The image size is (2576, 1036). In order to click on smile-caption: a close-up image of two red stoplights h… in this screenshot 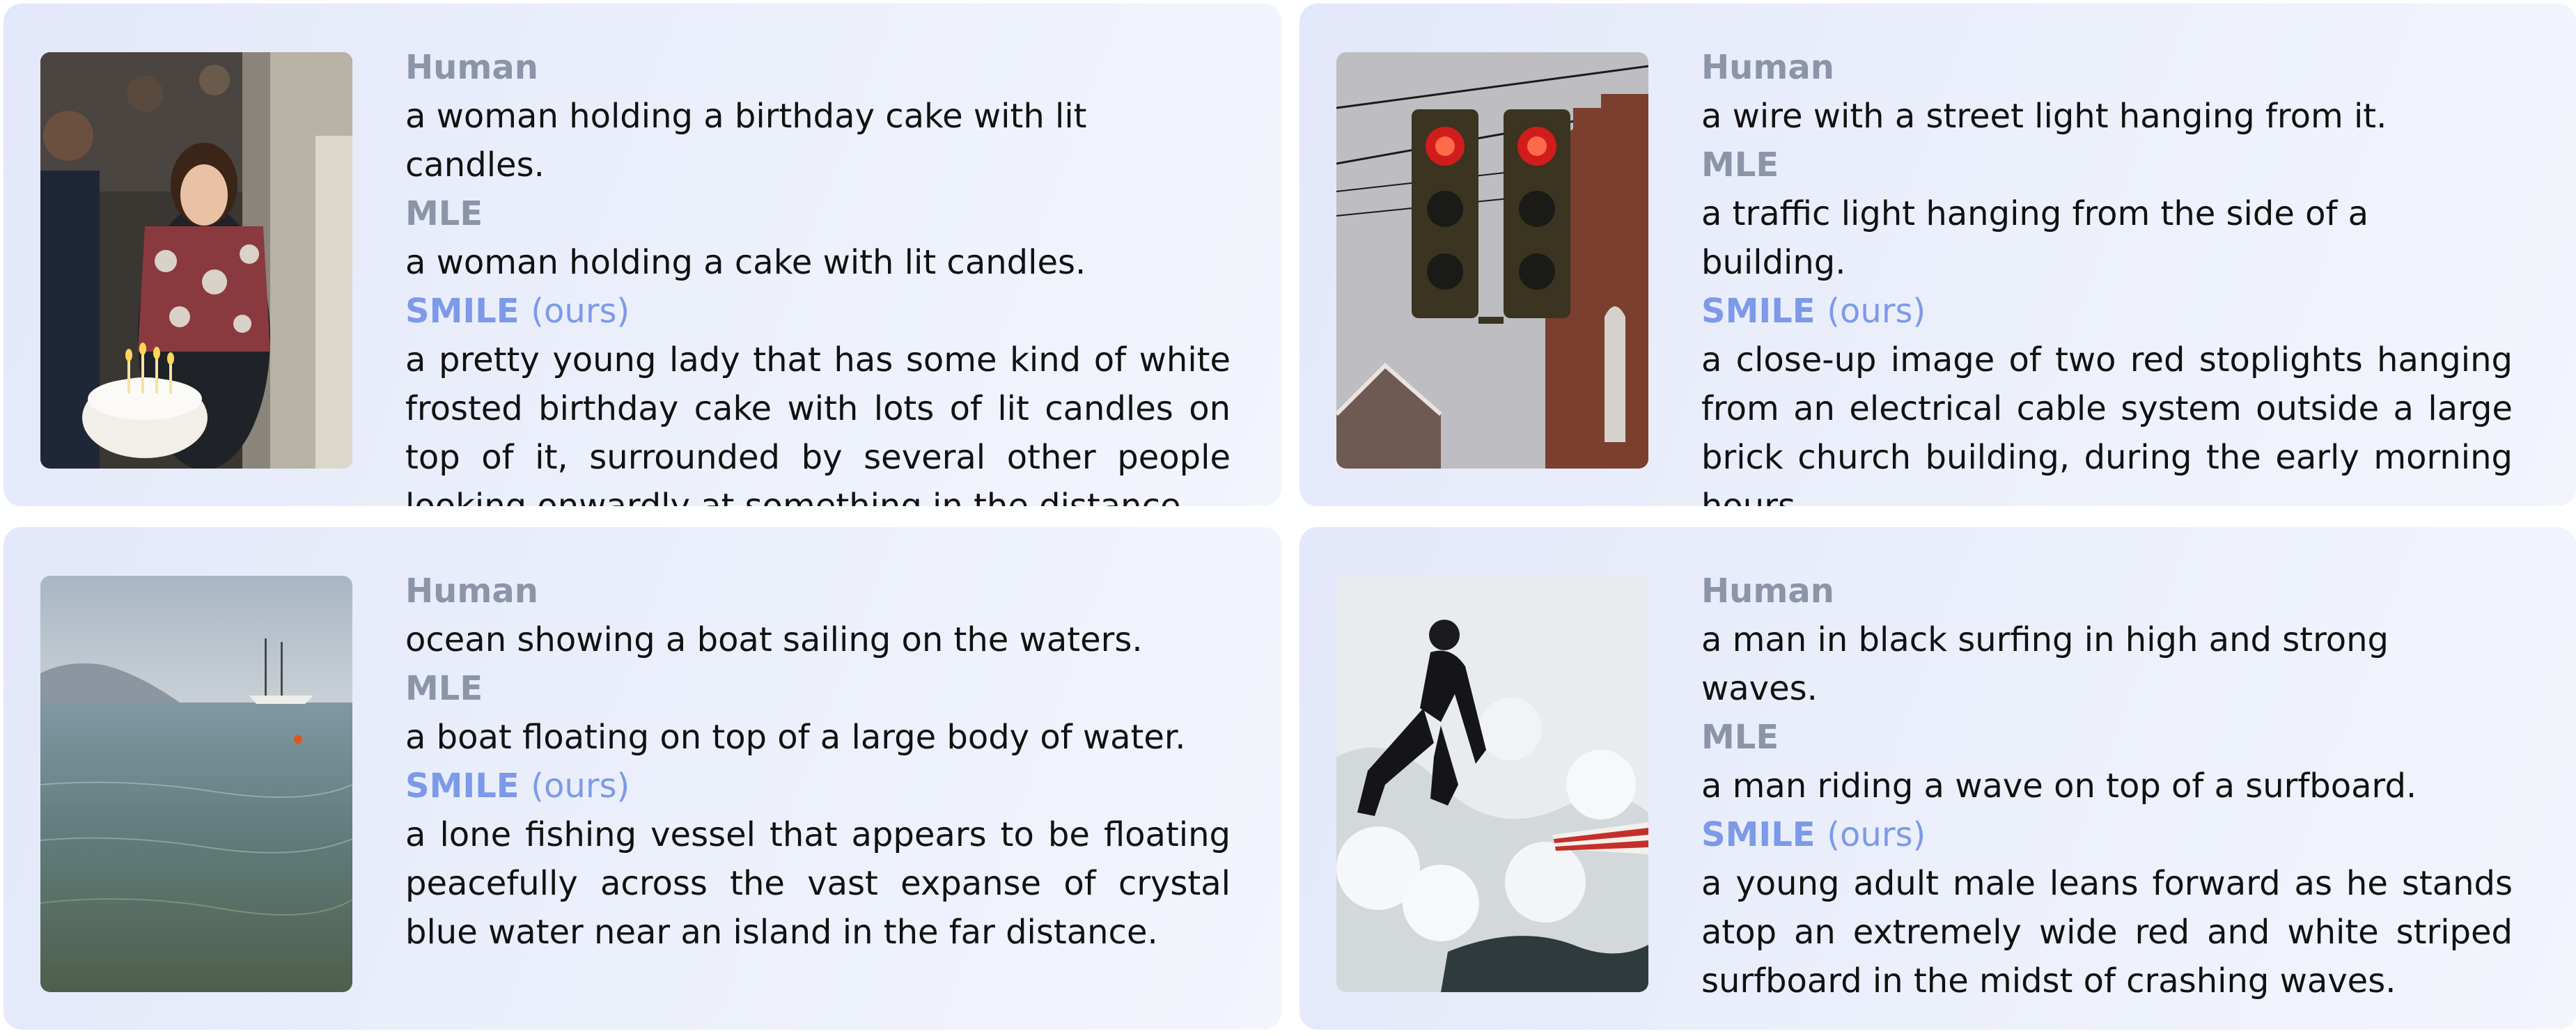, I will do `click(2107, 423)`.